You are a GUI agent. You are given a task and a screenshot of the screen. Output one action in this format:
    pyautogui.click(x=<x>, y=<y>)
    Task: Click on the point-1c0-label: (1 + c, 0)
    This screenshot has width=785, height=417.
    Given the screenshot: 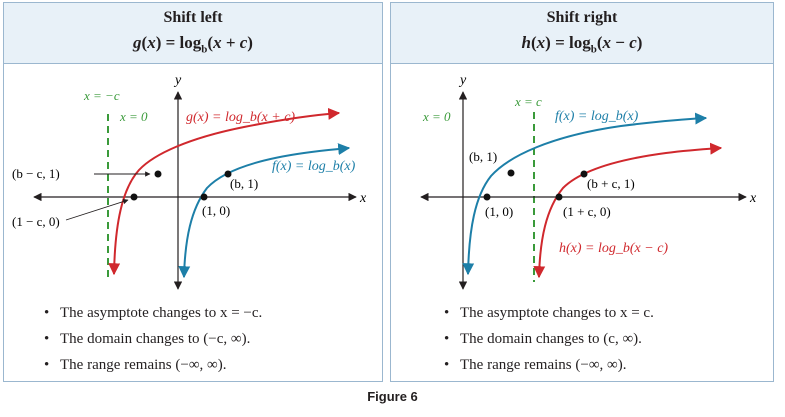 What is the action you would take?
    pyautogui.click(x=587, y=211)
    